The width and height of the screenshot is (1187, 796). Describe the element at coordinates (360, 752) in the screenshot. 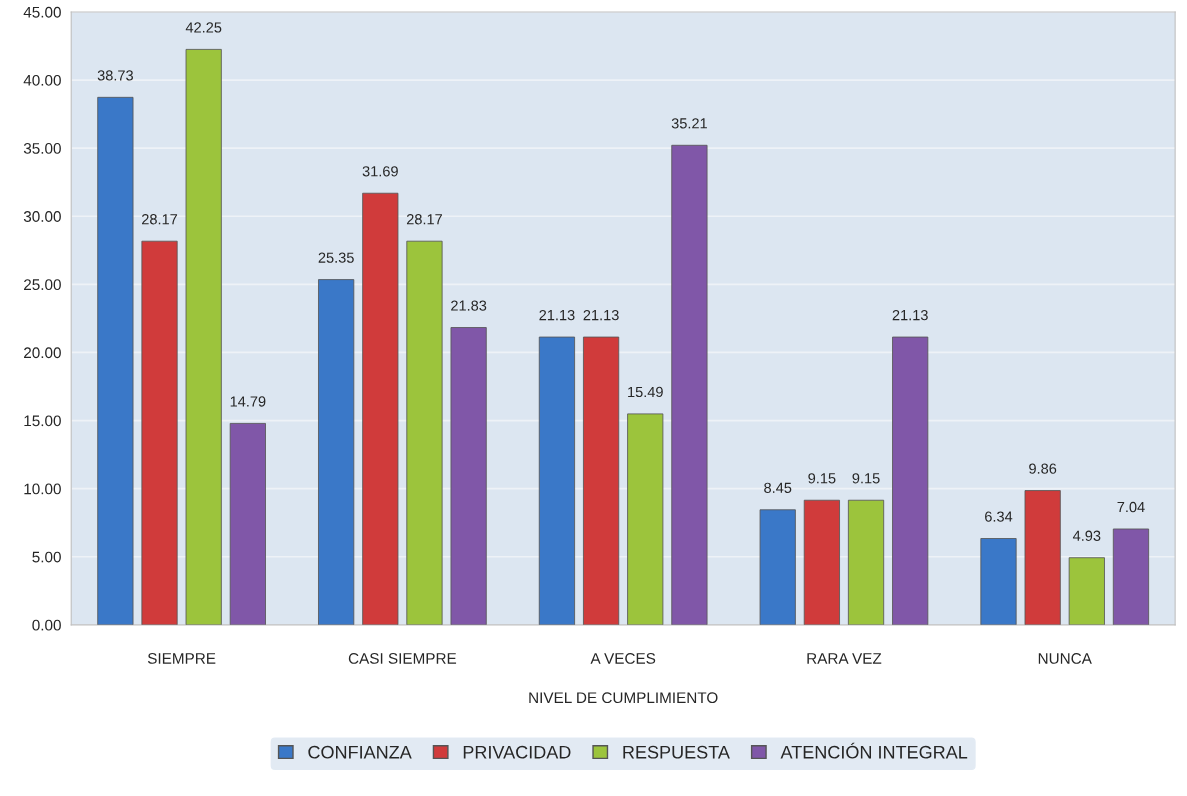

I see `legend-label: CONFIANZA` at that location.